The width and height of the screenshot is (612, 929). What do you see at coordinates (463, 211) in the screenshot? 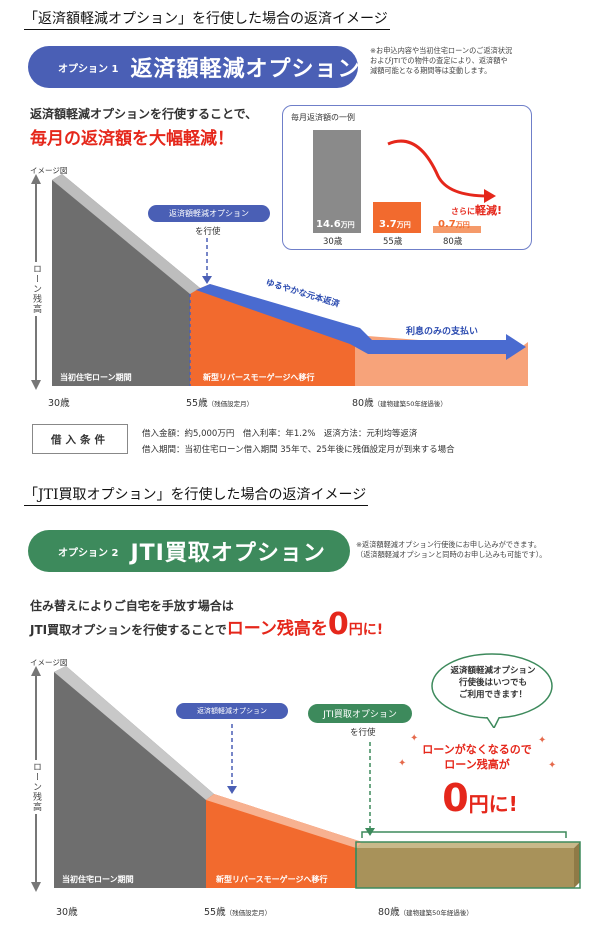
I see `prefix: さらに` at bounding box center [463, 211].